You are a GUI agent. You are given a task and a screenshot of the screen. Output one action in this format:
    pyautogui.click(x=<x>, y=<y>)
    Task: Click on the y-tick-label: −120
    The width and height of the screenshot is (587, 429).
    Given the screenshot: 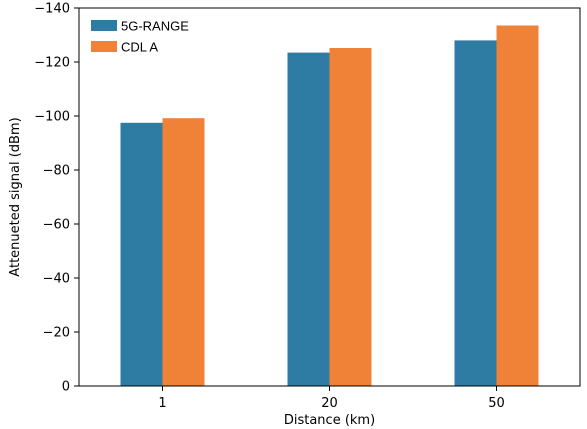 What is the action you would take?
    pyautogui.click(x=52, y=63)
    